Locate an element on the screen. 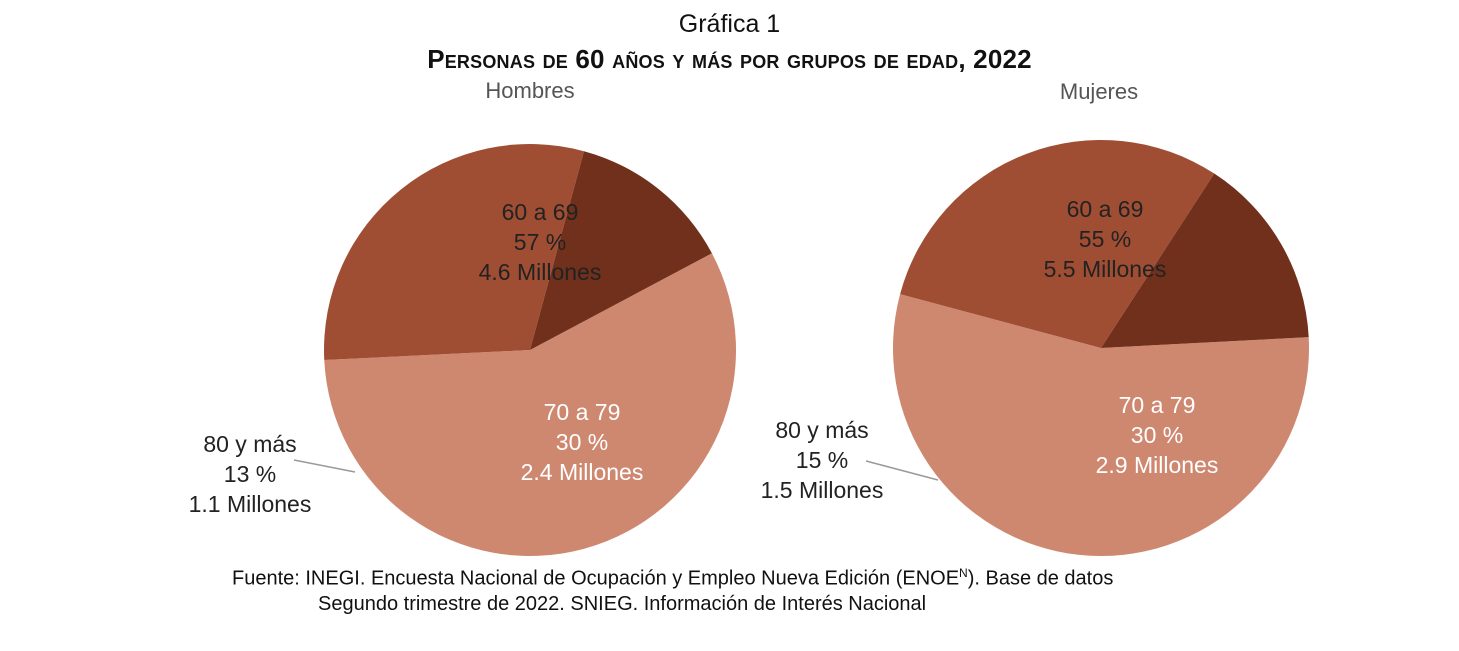  source-superscript: N is located at coordinates (963, 573).